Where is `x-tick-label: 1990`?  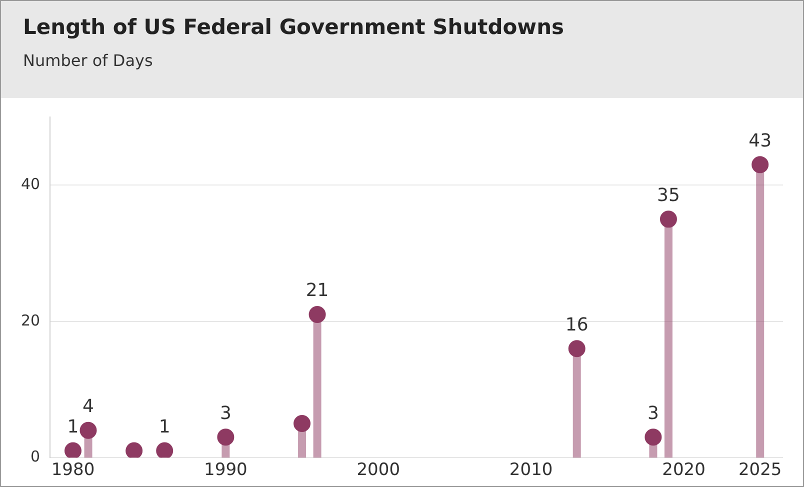
x-tick-label: 1990 is located at coordinates (226, 470).